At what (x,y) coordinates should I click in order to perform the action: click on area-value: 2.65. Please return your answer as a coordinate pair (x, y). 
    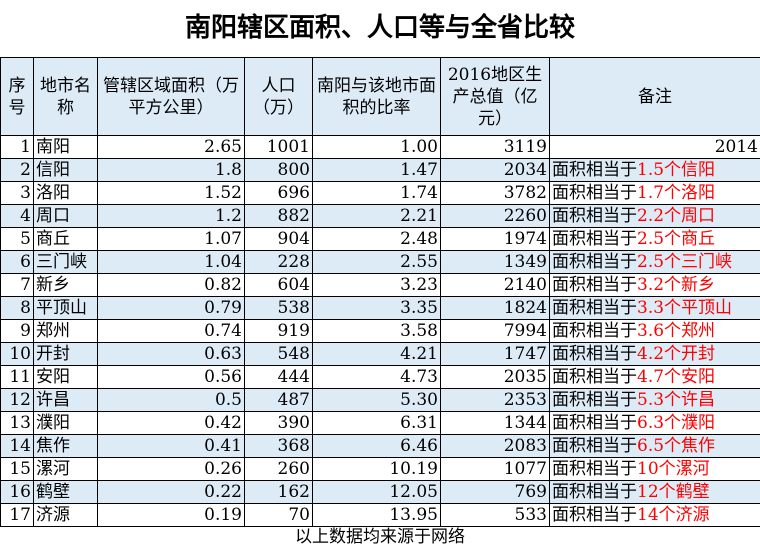
    Looking at the image, I should click on (171, 147).